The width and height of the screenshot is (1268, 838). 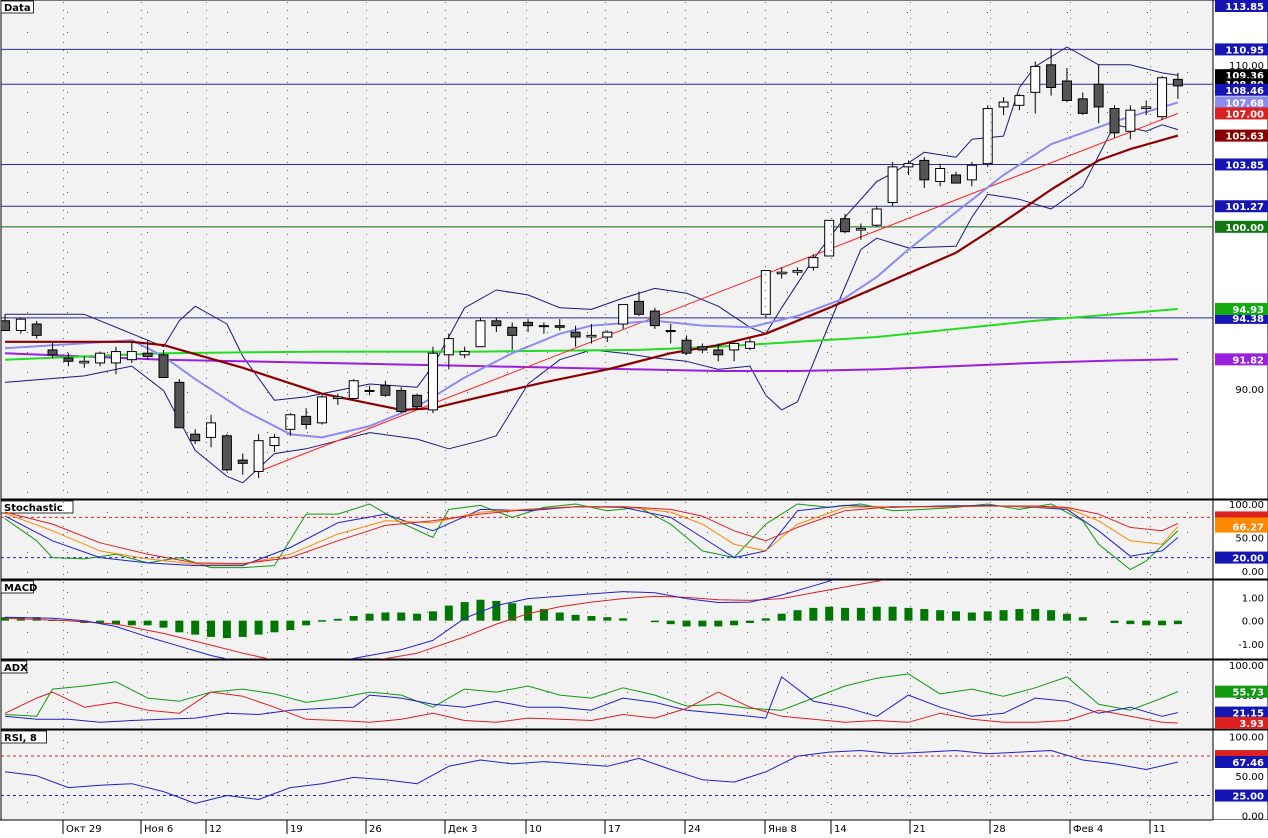 What do you see at coordinates (147, 354) in the screenshot?
I see `candle-body` at bounding box center [147, 354].